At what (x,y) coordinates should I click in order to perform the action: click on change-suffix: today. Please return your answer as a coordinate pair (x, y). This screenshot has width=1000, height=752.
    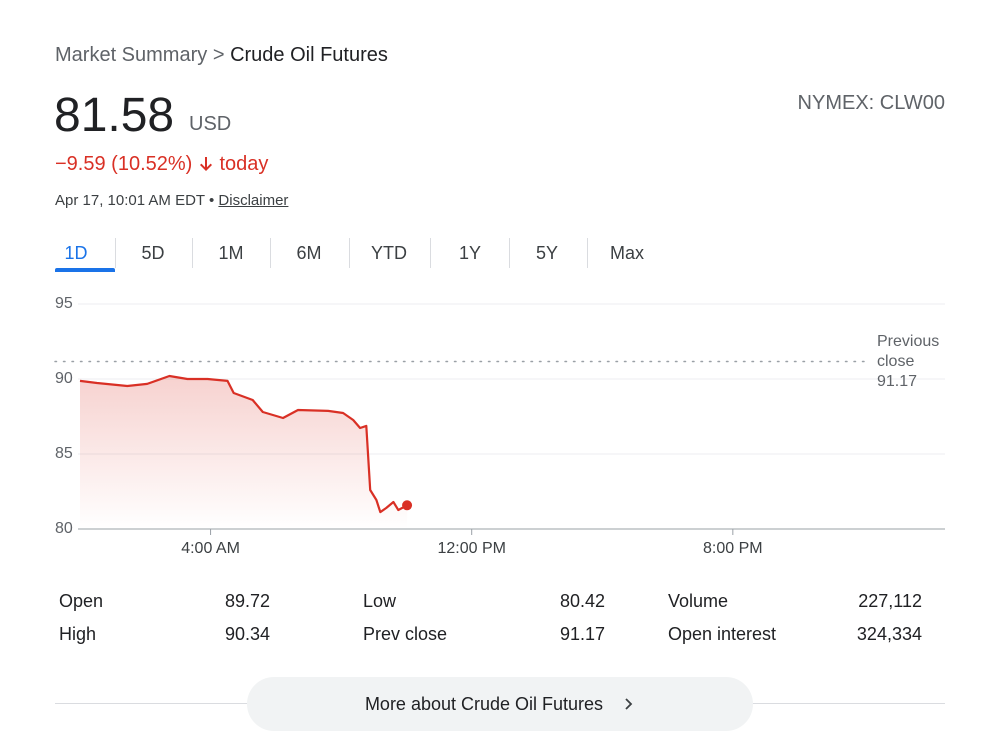
    Looking at the image, I should click on (244, 164).